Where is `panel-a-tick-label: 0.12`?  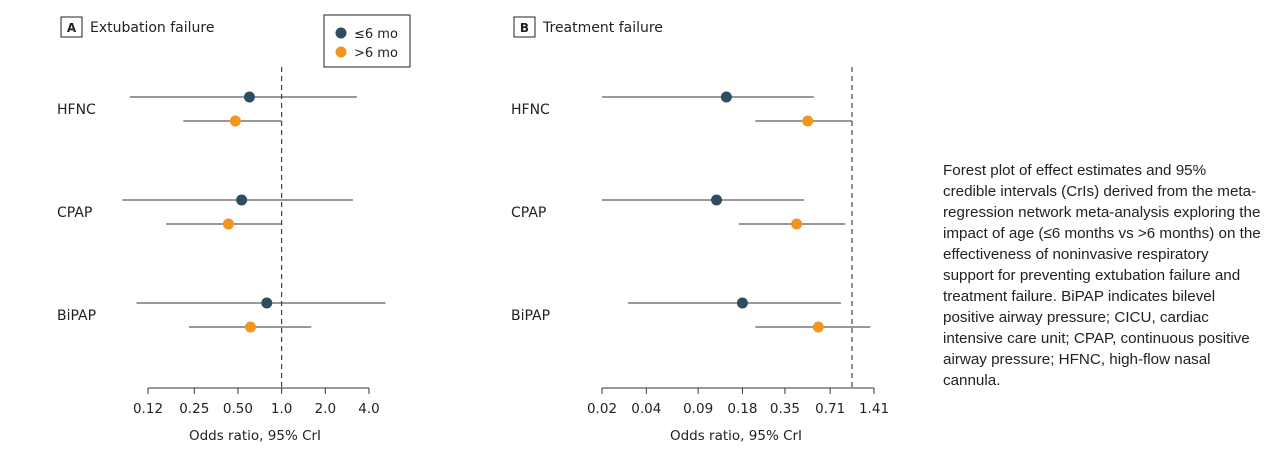
panel-a-tick-label: 0.12 is located at coordinates (148, 409).